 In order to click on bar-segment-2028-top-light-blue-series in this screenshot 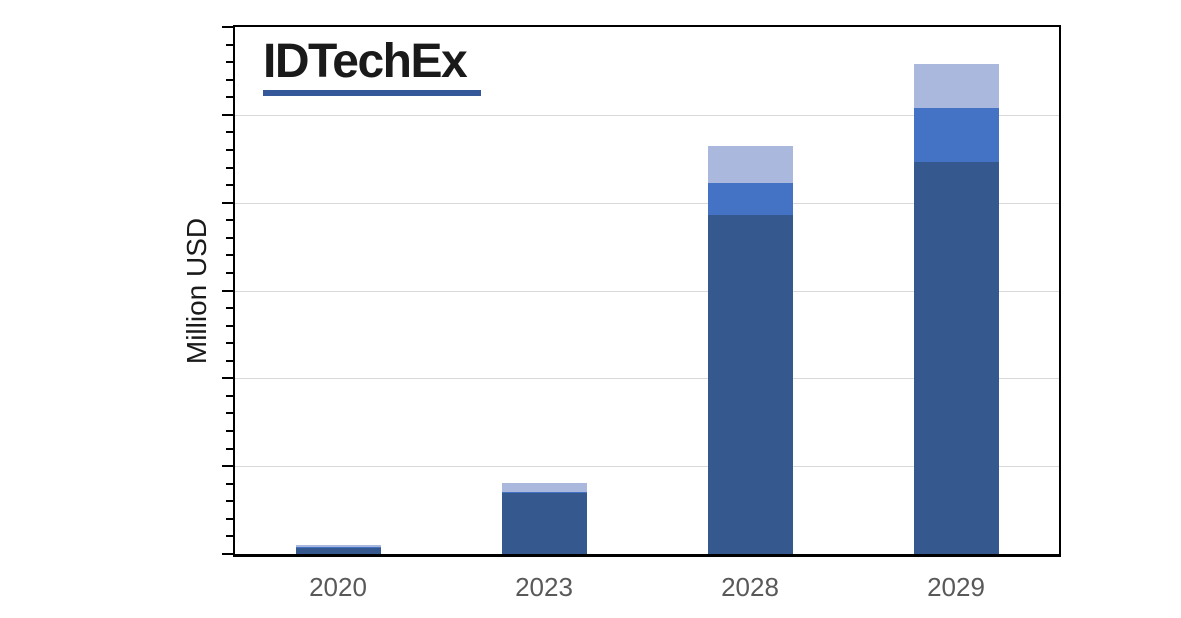, I will do `click(750, 165)`.